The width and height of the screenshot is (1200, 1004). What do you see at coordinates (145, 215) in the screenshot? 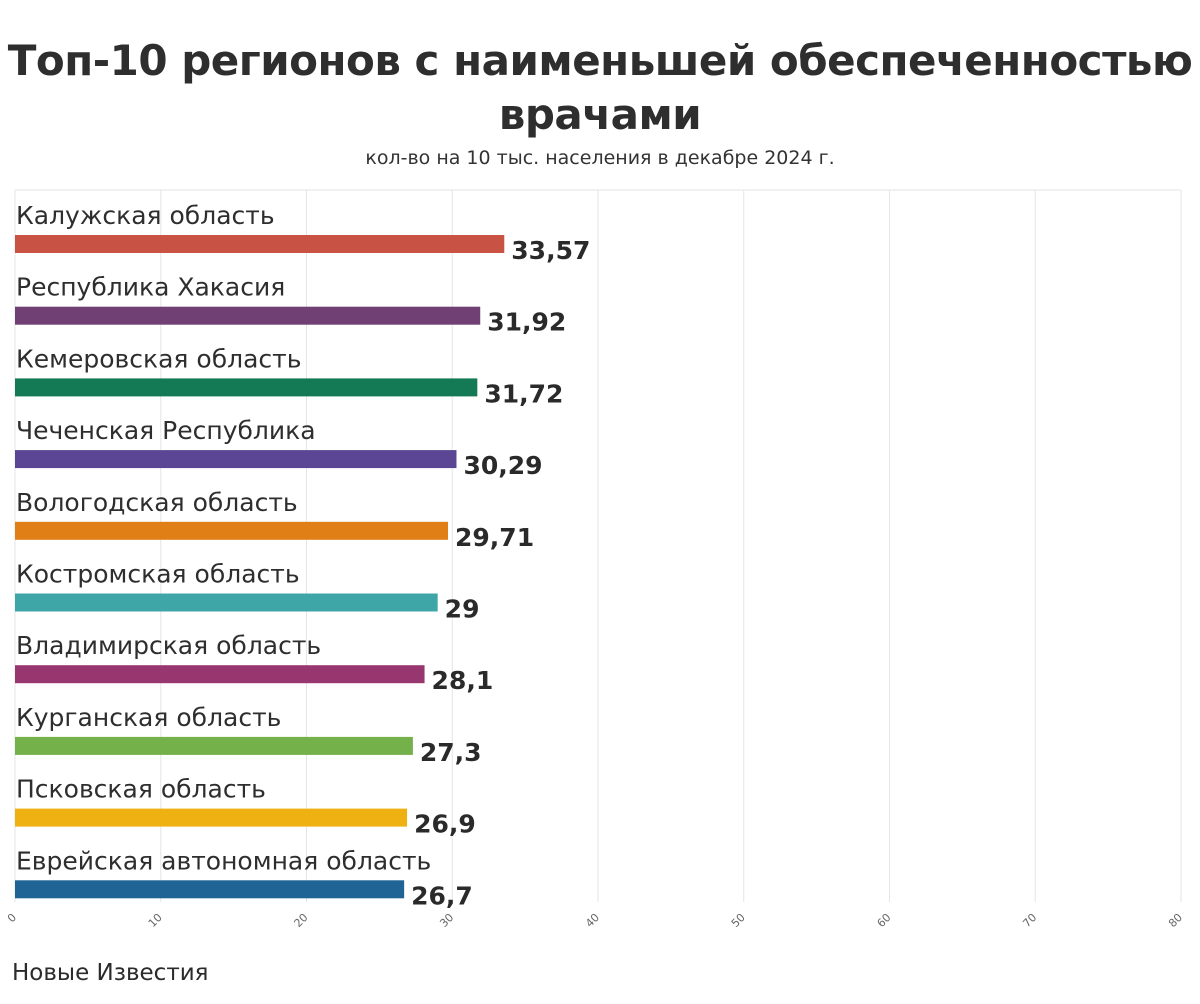
I see `category-label: Калужская область` at bounding box center [145, 215].